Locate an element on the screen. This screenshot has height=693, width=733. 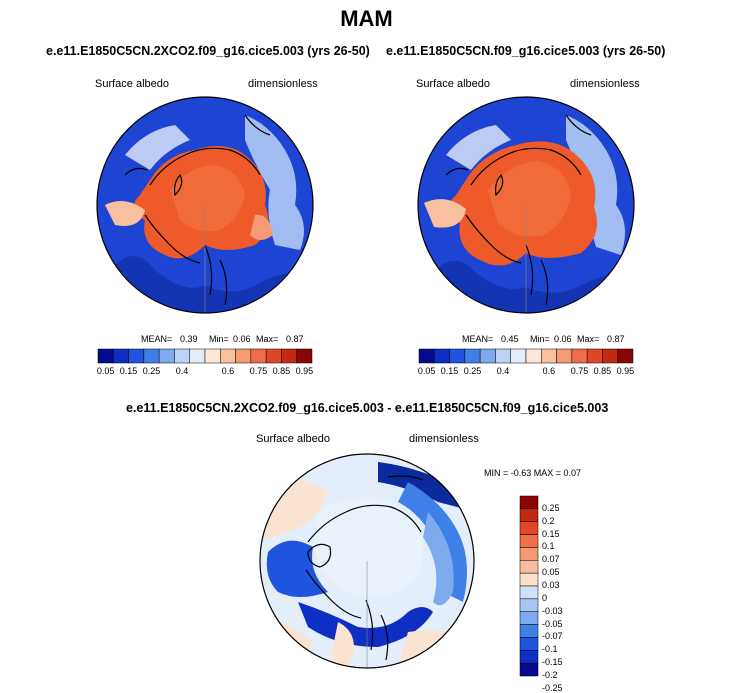
left-variable-label: Surface albedo is located at coordinates (132, 84).